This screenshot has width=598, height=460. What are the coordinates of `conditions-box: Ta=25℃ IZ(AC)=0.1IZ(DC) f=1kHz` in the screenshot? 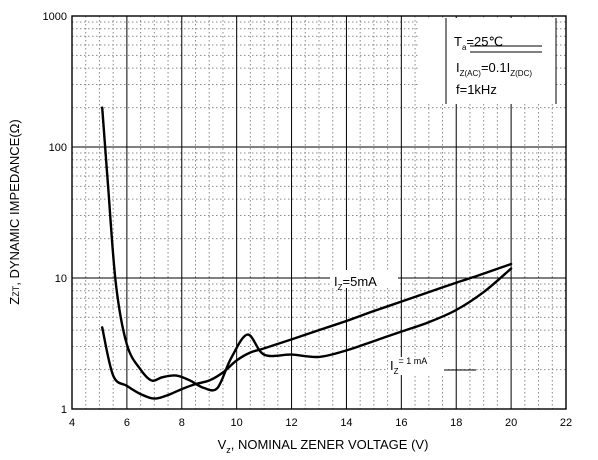 It's located at (488, 61).